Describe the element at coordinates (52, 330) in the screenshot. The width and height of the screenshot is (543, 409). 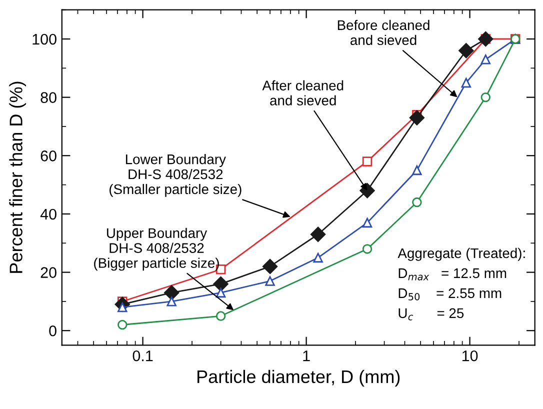
I see `y-tick-label: 0` at that location.